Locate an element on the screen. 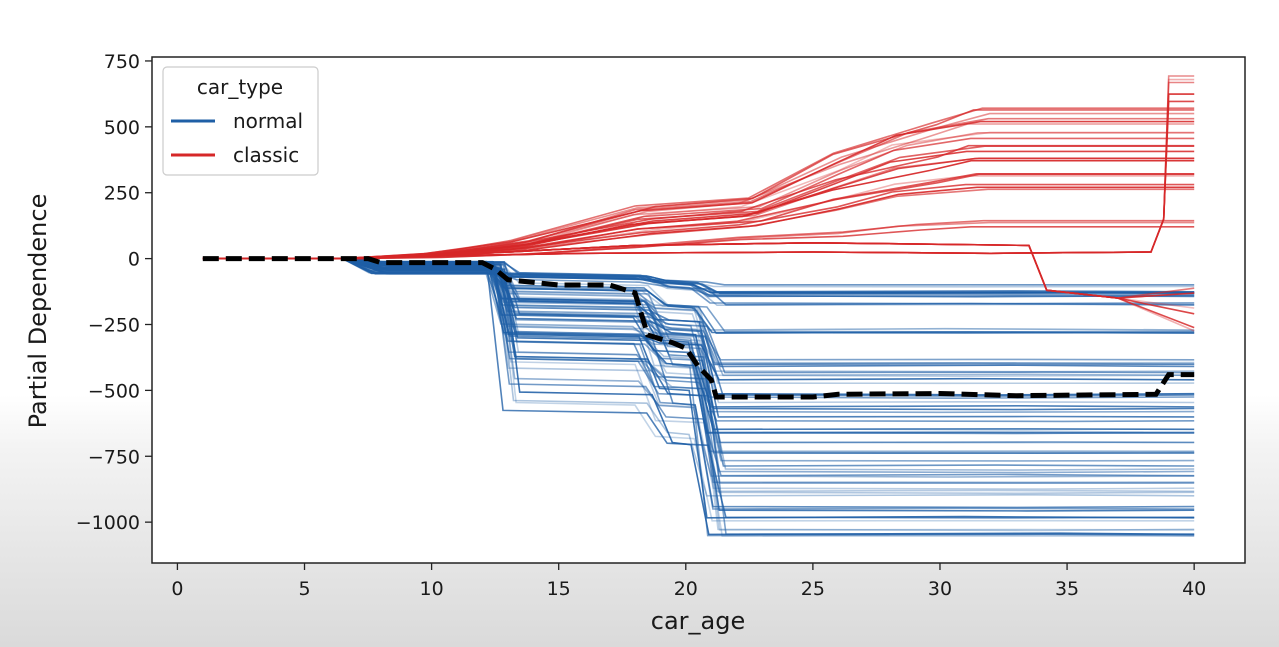  x-tick-label: 5 is located at coordinates (304, 589).